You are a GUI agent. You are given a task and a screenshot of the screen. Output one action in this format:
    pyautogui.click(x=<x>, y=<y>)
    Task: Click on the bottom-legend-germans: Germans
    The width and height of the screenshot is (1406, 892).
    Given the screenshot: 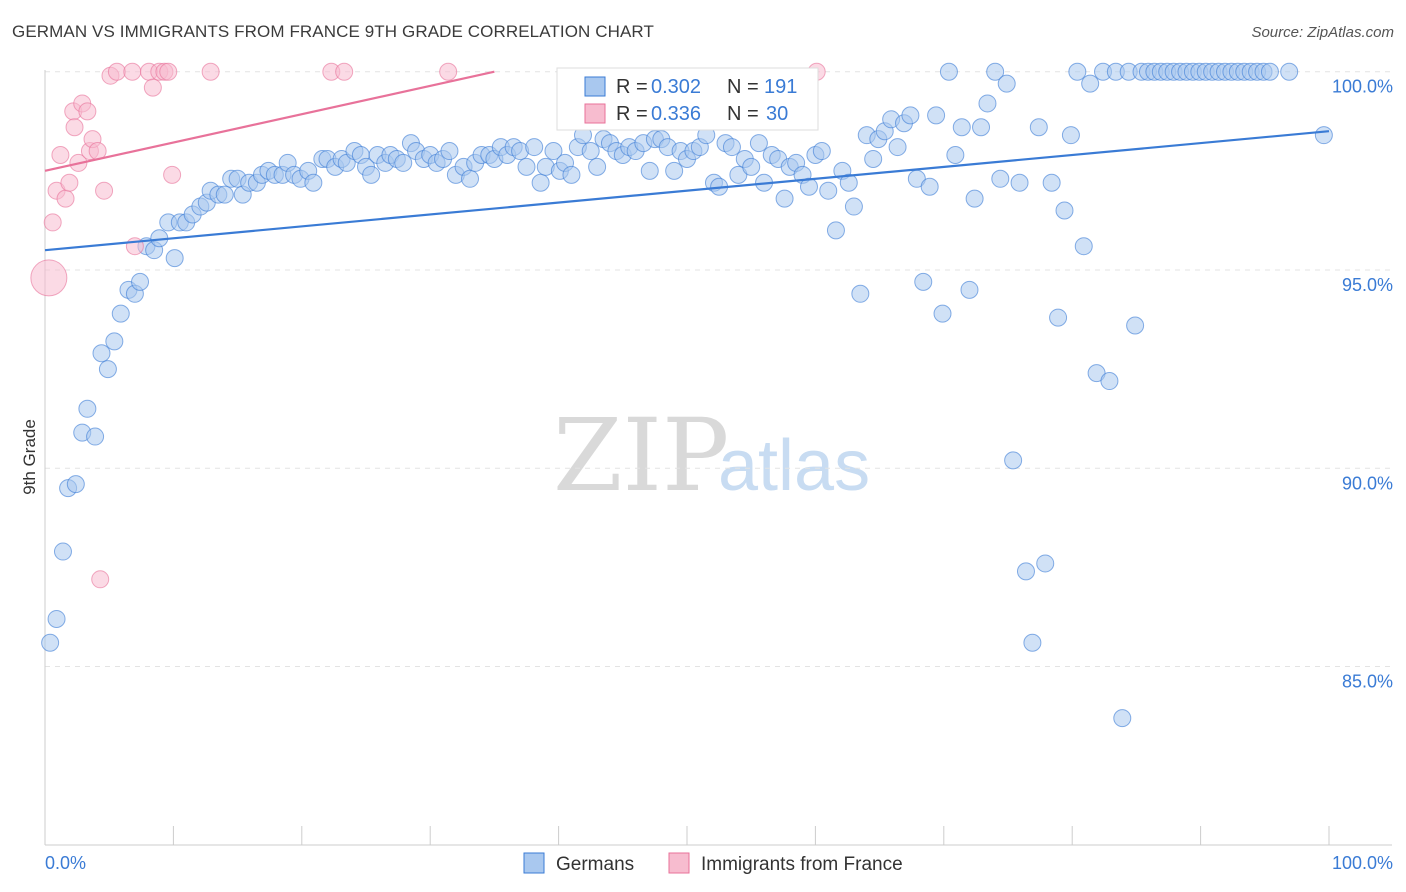 What is the action you would take?
    pyautogui.click(x=595, y=864)
    